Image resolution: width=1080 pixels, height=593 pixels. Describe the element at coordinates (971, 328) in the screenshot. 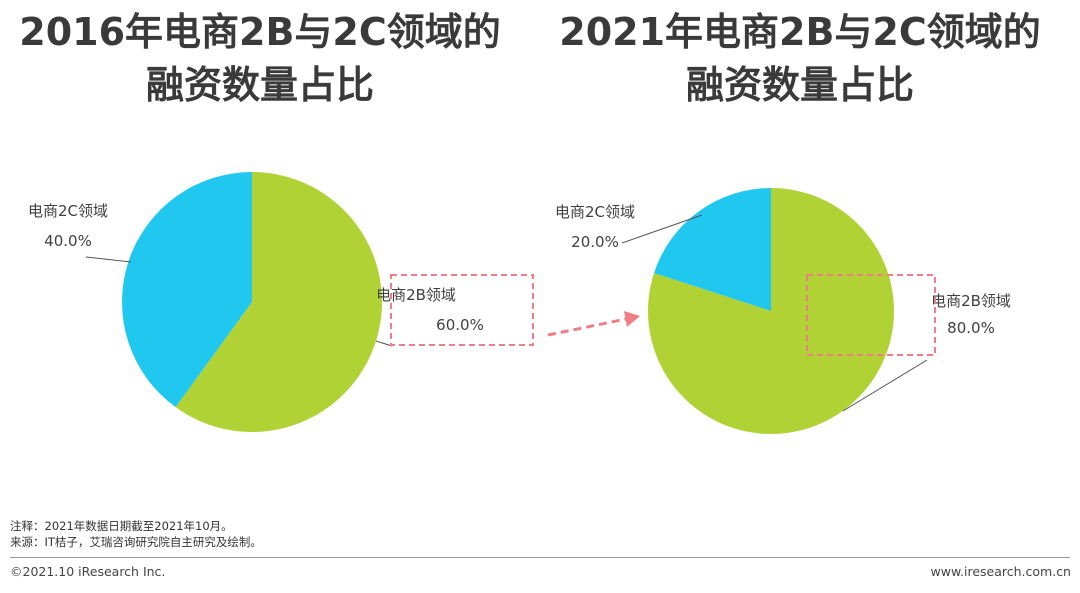

I see `data-label-value-2021-2b: 80.0%` at that location.